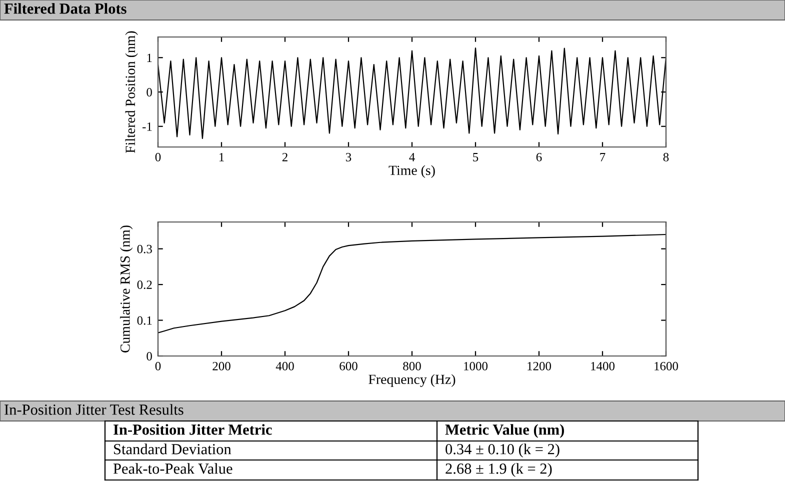  What do you see at coordinates (221, 366) in the screenshot?
I see `x-tick-label: 200` at bounding box center [221, 366].